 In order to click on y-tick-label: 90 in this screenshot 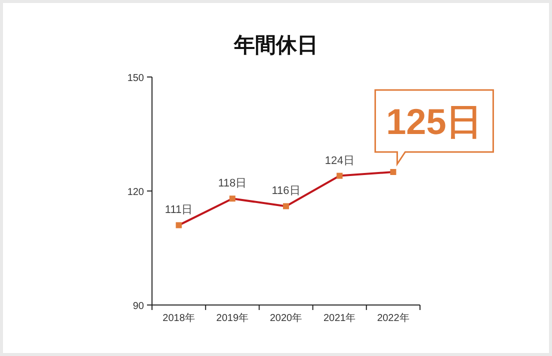, I will do `click(138, 306)`.